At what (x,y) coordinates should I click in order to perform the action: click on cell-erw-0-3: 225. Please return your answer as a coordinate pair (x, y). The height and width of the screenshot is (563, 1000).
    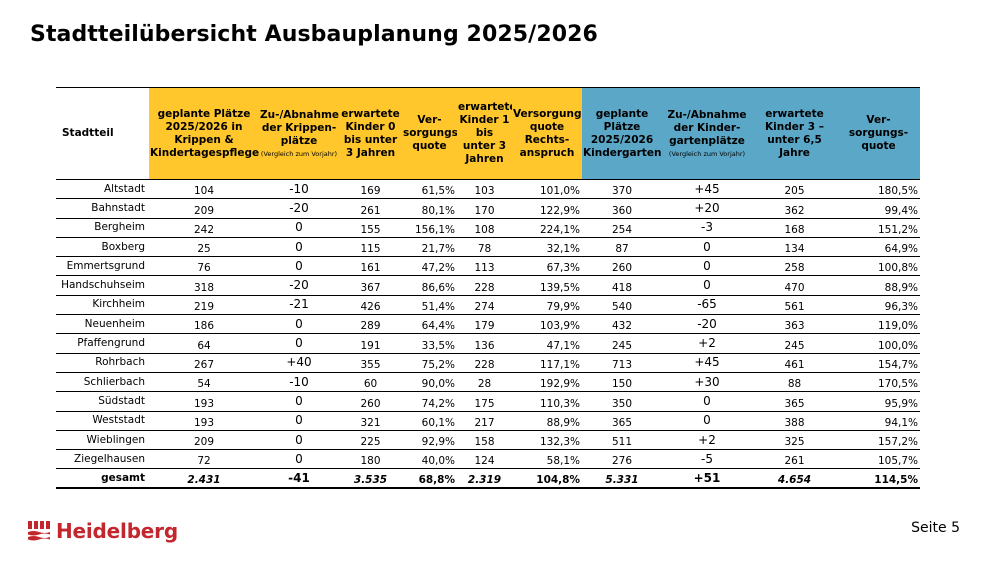
    Looking at the image, I should click on (370, 440).